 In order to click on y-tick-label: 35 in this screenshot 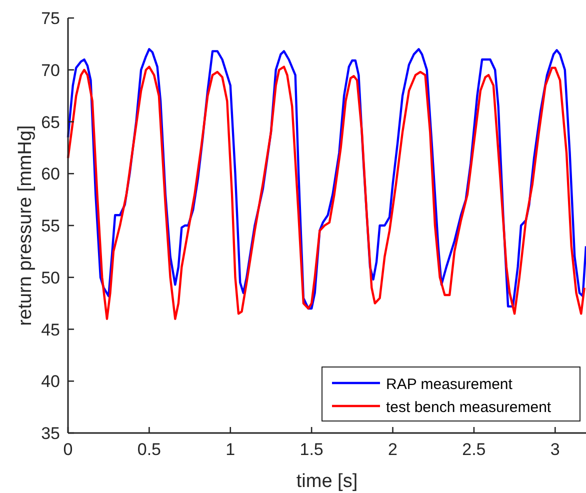, I will do `click(50, 433)`.